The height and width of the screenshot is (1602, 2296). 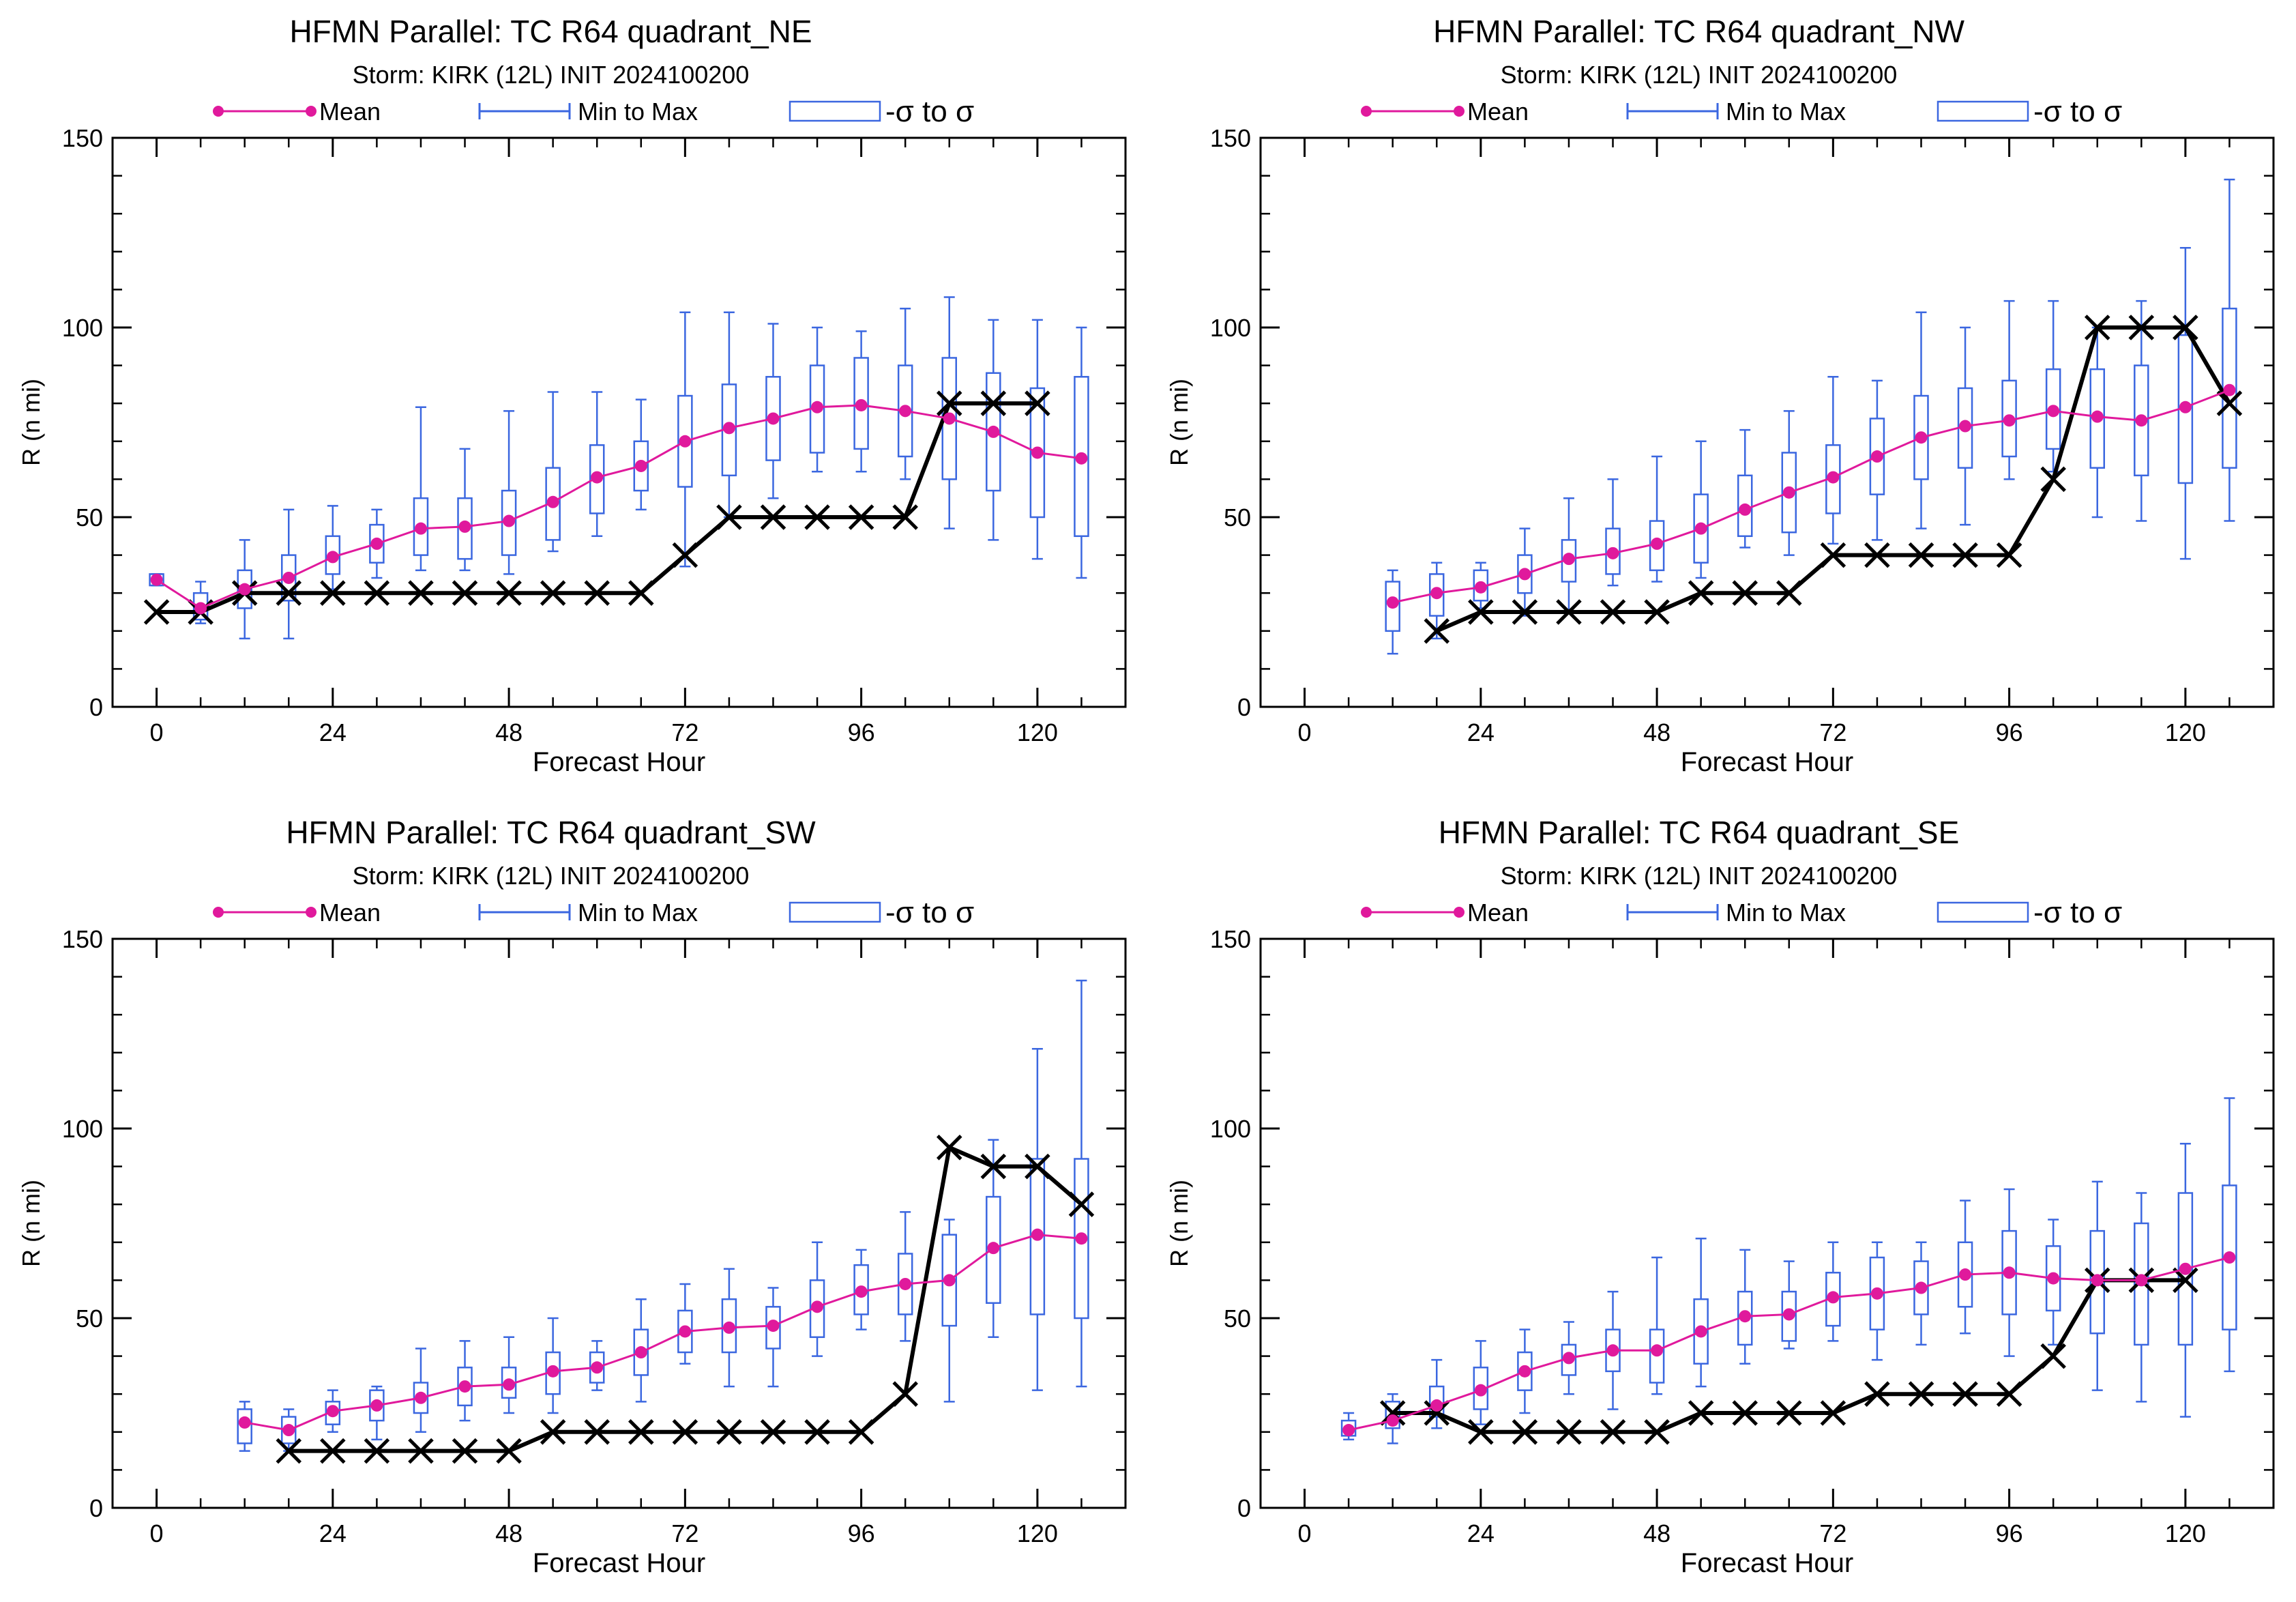 I want to click on x-tick-label: 96, so click(x=2009, y=732).